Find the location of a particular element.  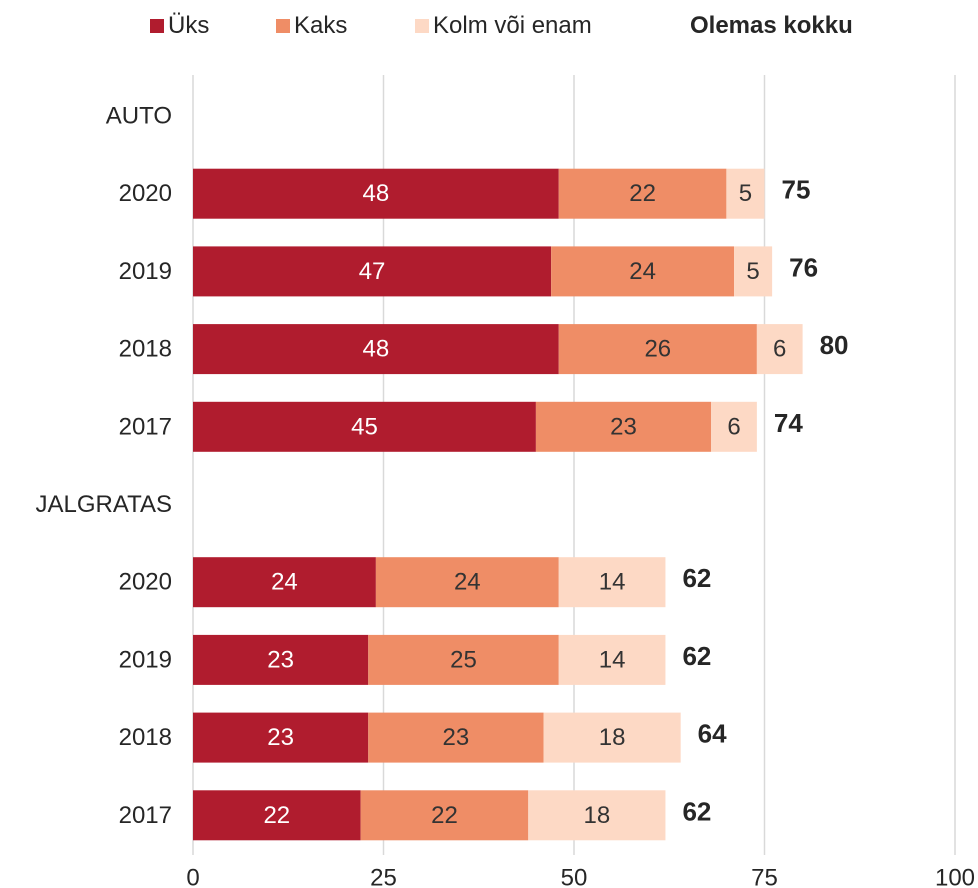

data-label-two: 26 is located at coordinates (657, 349).